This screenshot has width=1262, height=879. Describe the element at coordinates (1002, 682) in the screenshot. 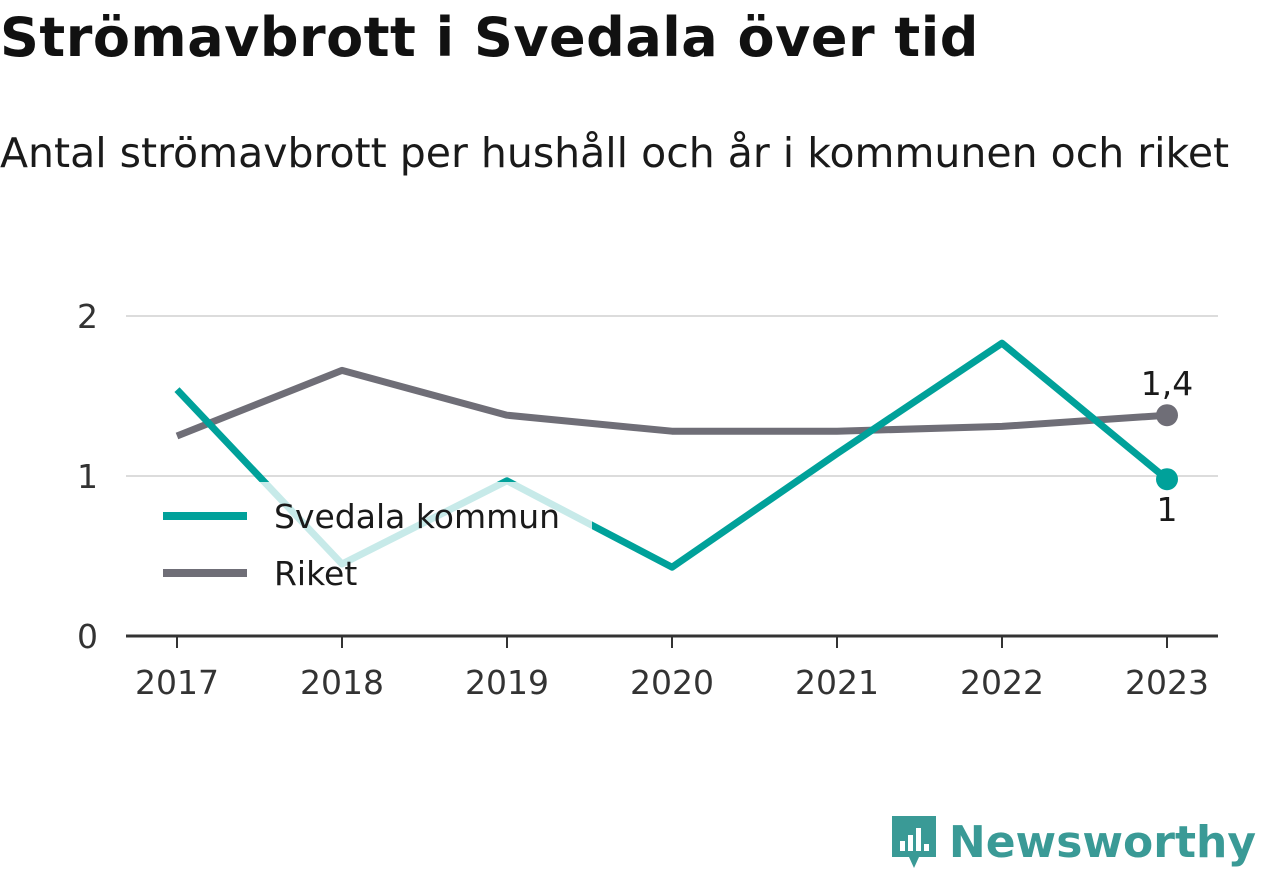

I see `x-tick-label: 2022` at that location.